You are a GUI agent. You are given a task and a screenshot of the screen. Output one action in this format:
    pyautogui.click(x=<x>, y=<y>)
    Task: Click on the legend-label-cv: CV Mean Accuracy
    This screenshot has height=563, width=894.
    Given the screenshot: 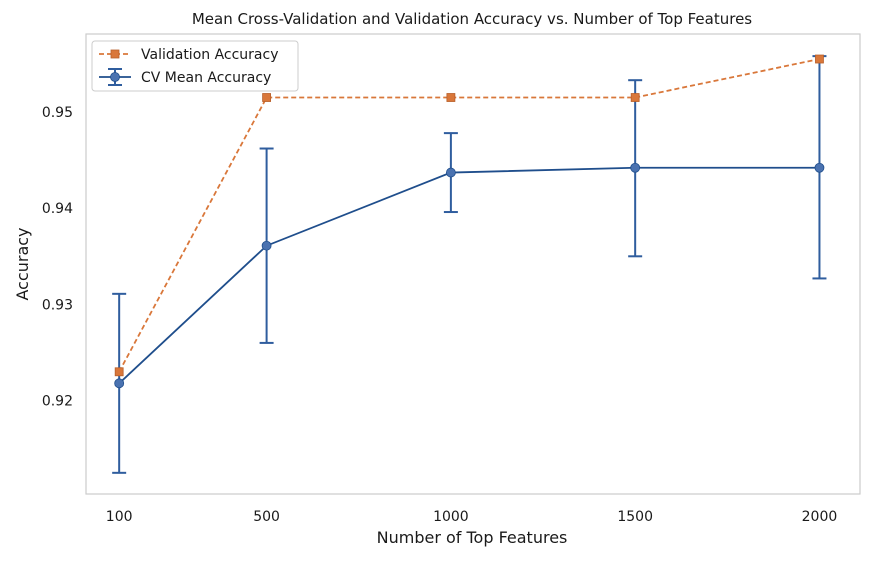 What is the action you would take?
    pyautogui.click(x=206, y=78)
    